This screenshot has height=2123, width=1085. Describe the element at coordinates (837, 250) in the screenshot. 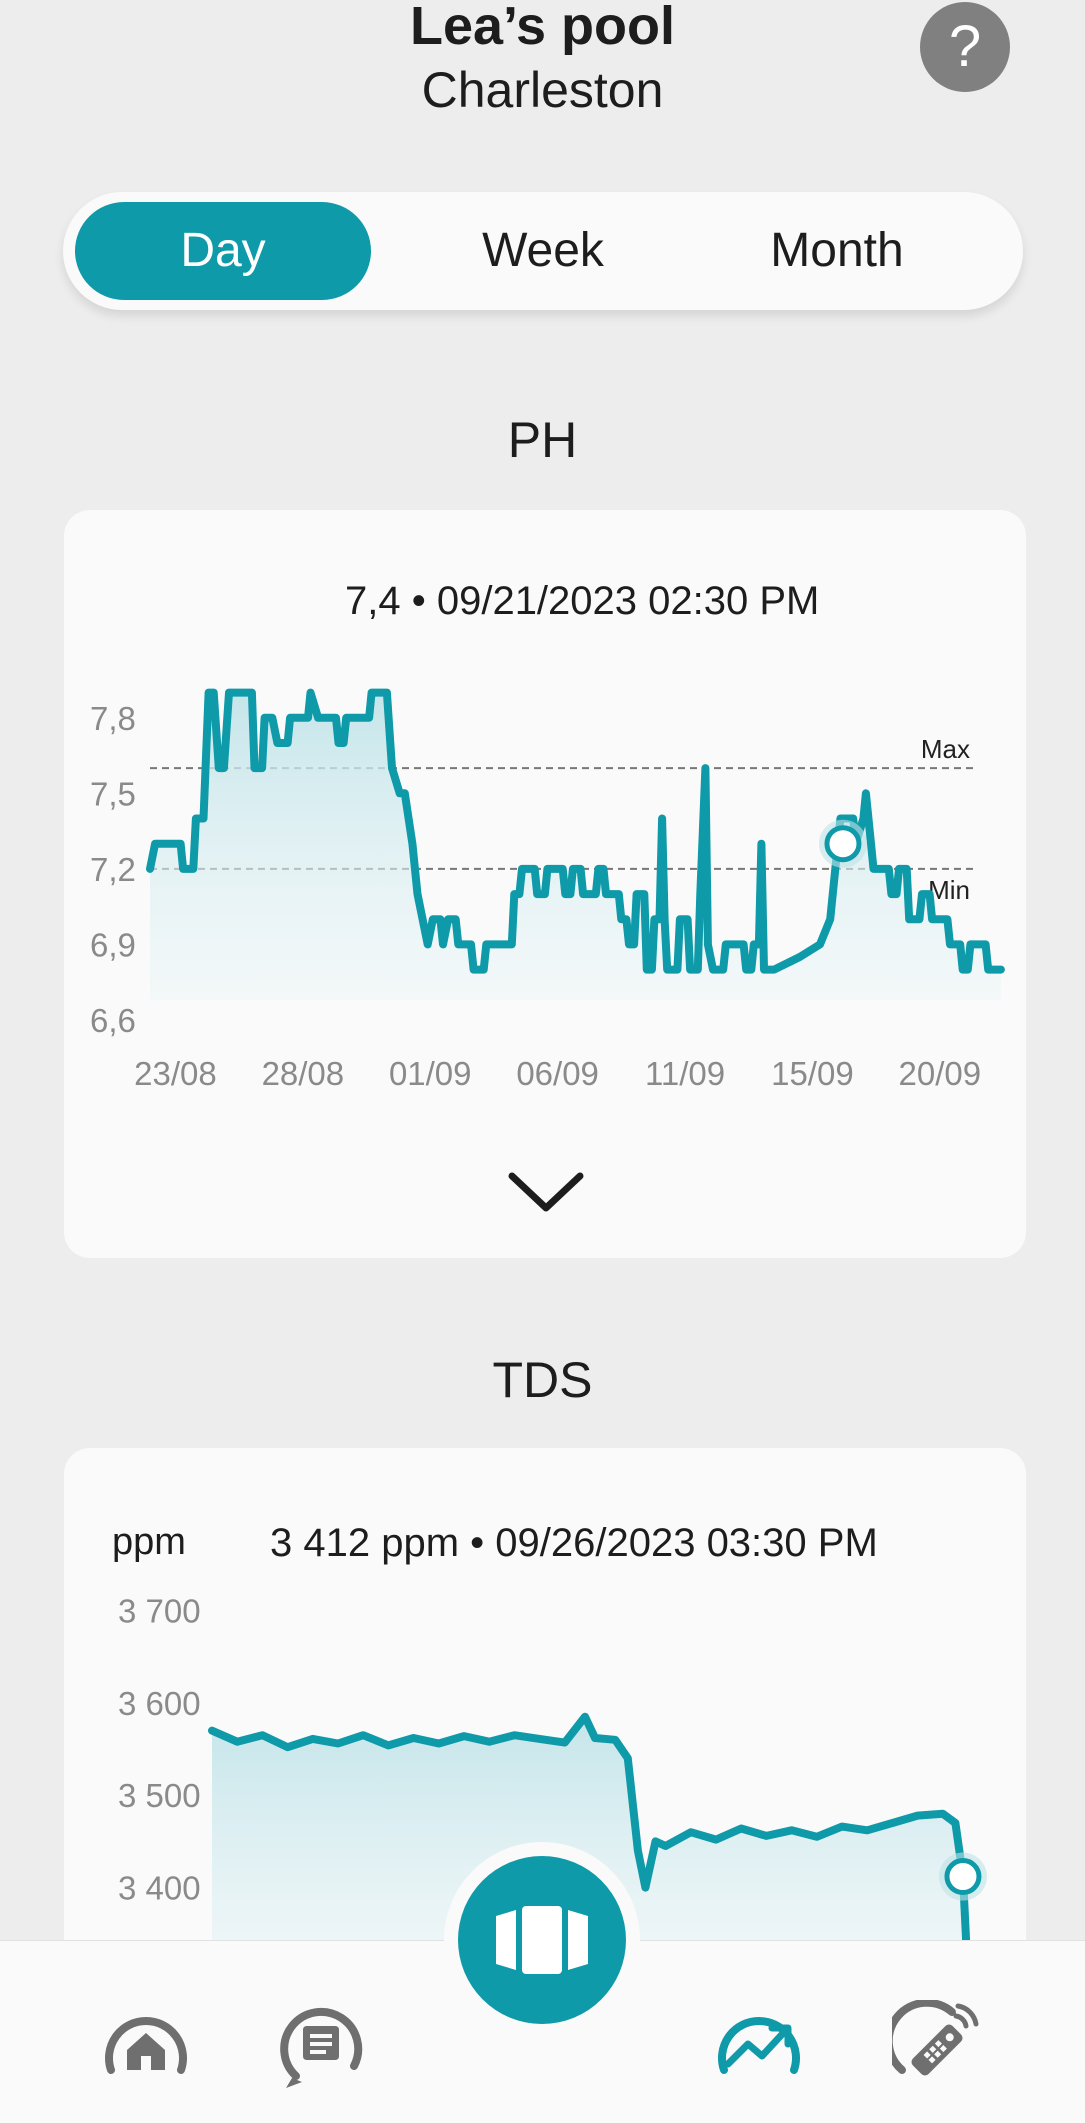

I see `tab-month: Month` at that location.